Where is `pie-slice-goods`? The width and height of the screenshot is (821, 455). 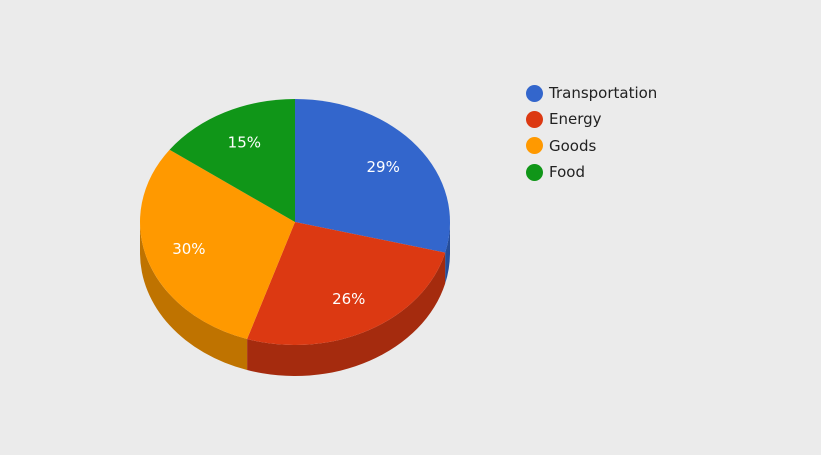
pie-slice-goods is located at coordinates (217, 244).